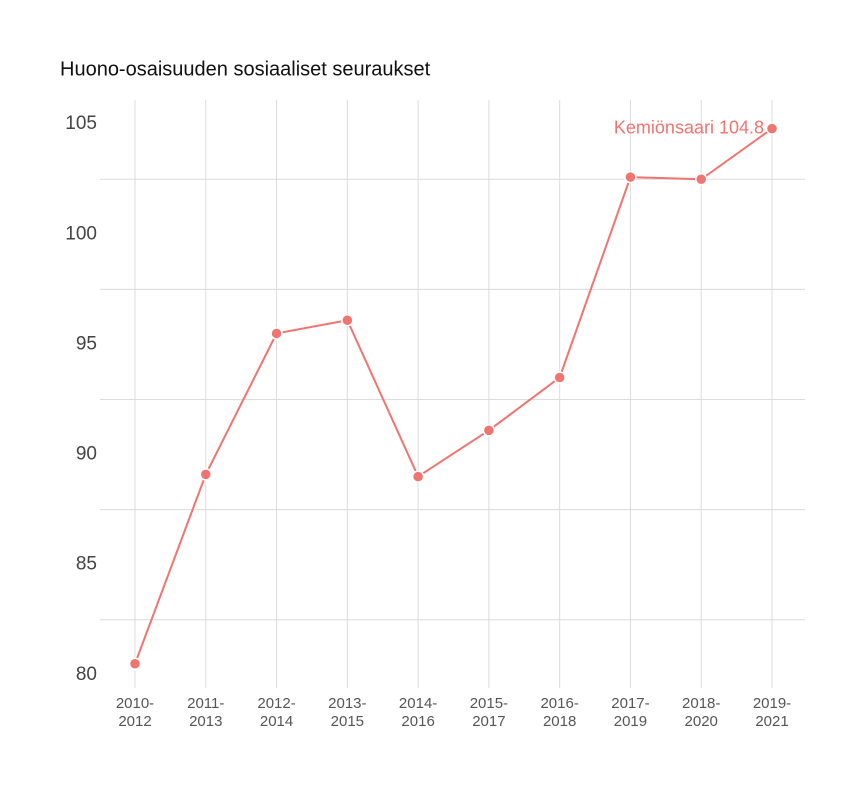  What do you see at coordinates (347, 712) in the screenshot?
I see `x-tick-label: 2013- 2015` at bounding box center [347, 712].